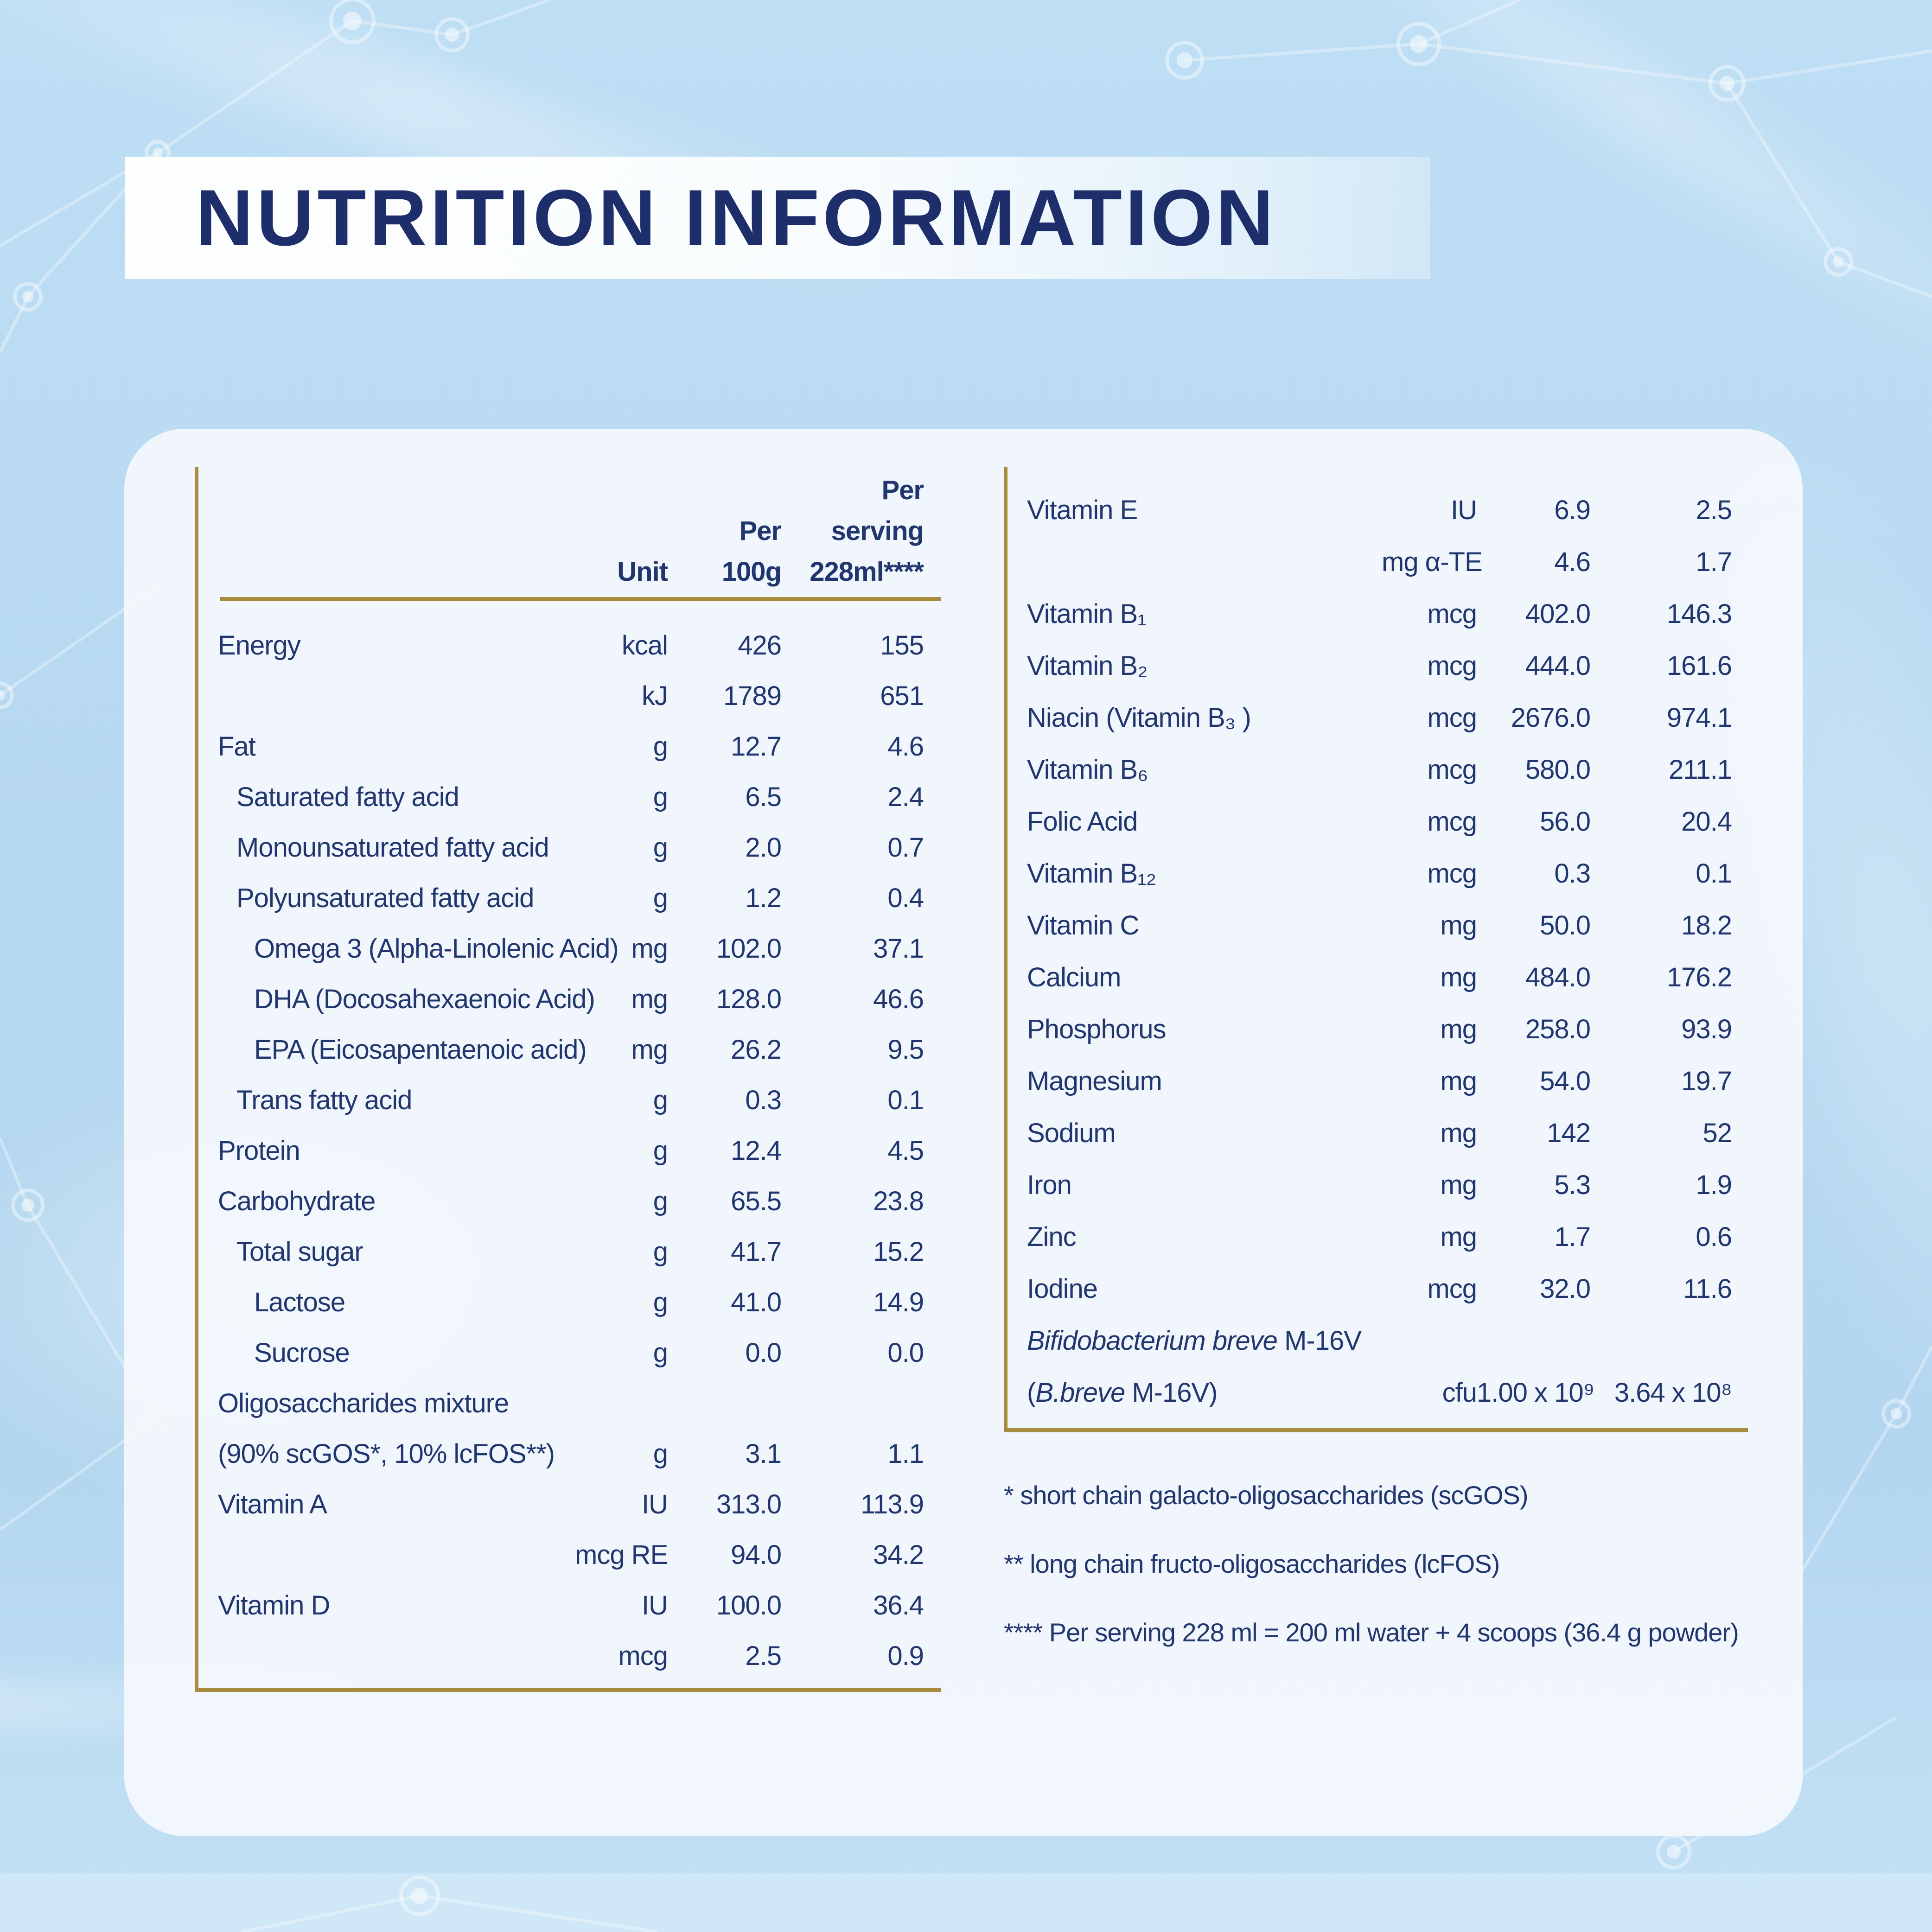 The height and width of the screenshot is (1932, 1932). What do you see at coordinates (1714, 1184) in the screenshot?
I see `row-per-serving: 1.9` at bounding box center [1714, 1184].